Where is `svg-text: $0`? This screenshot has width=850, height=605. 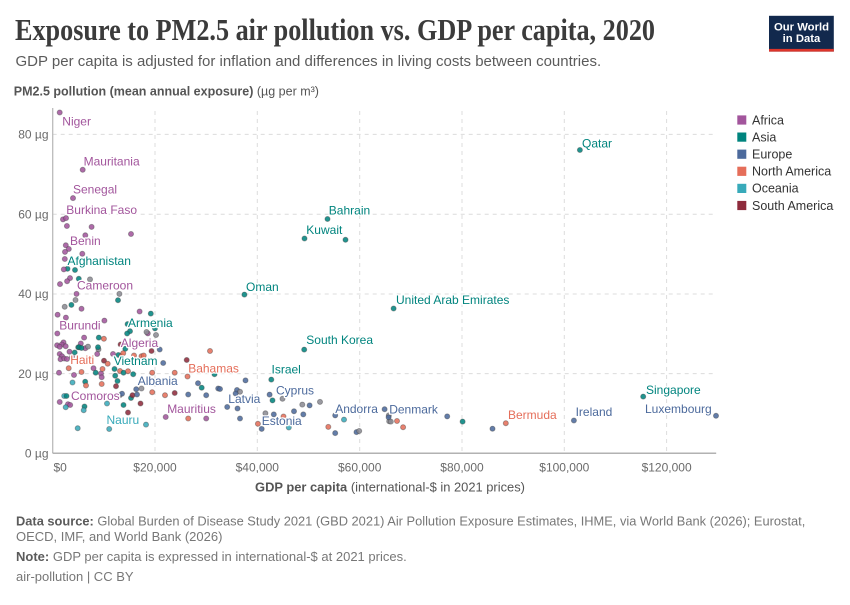
svg-text: $0 is located at coordinates (61, 468).